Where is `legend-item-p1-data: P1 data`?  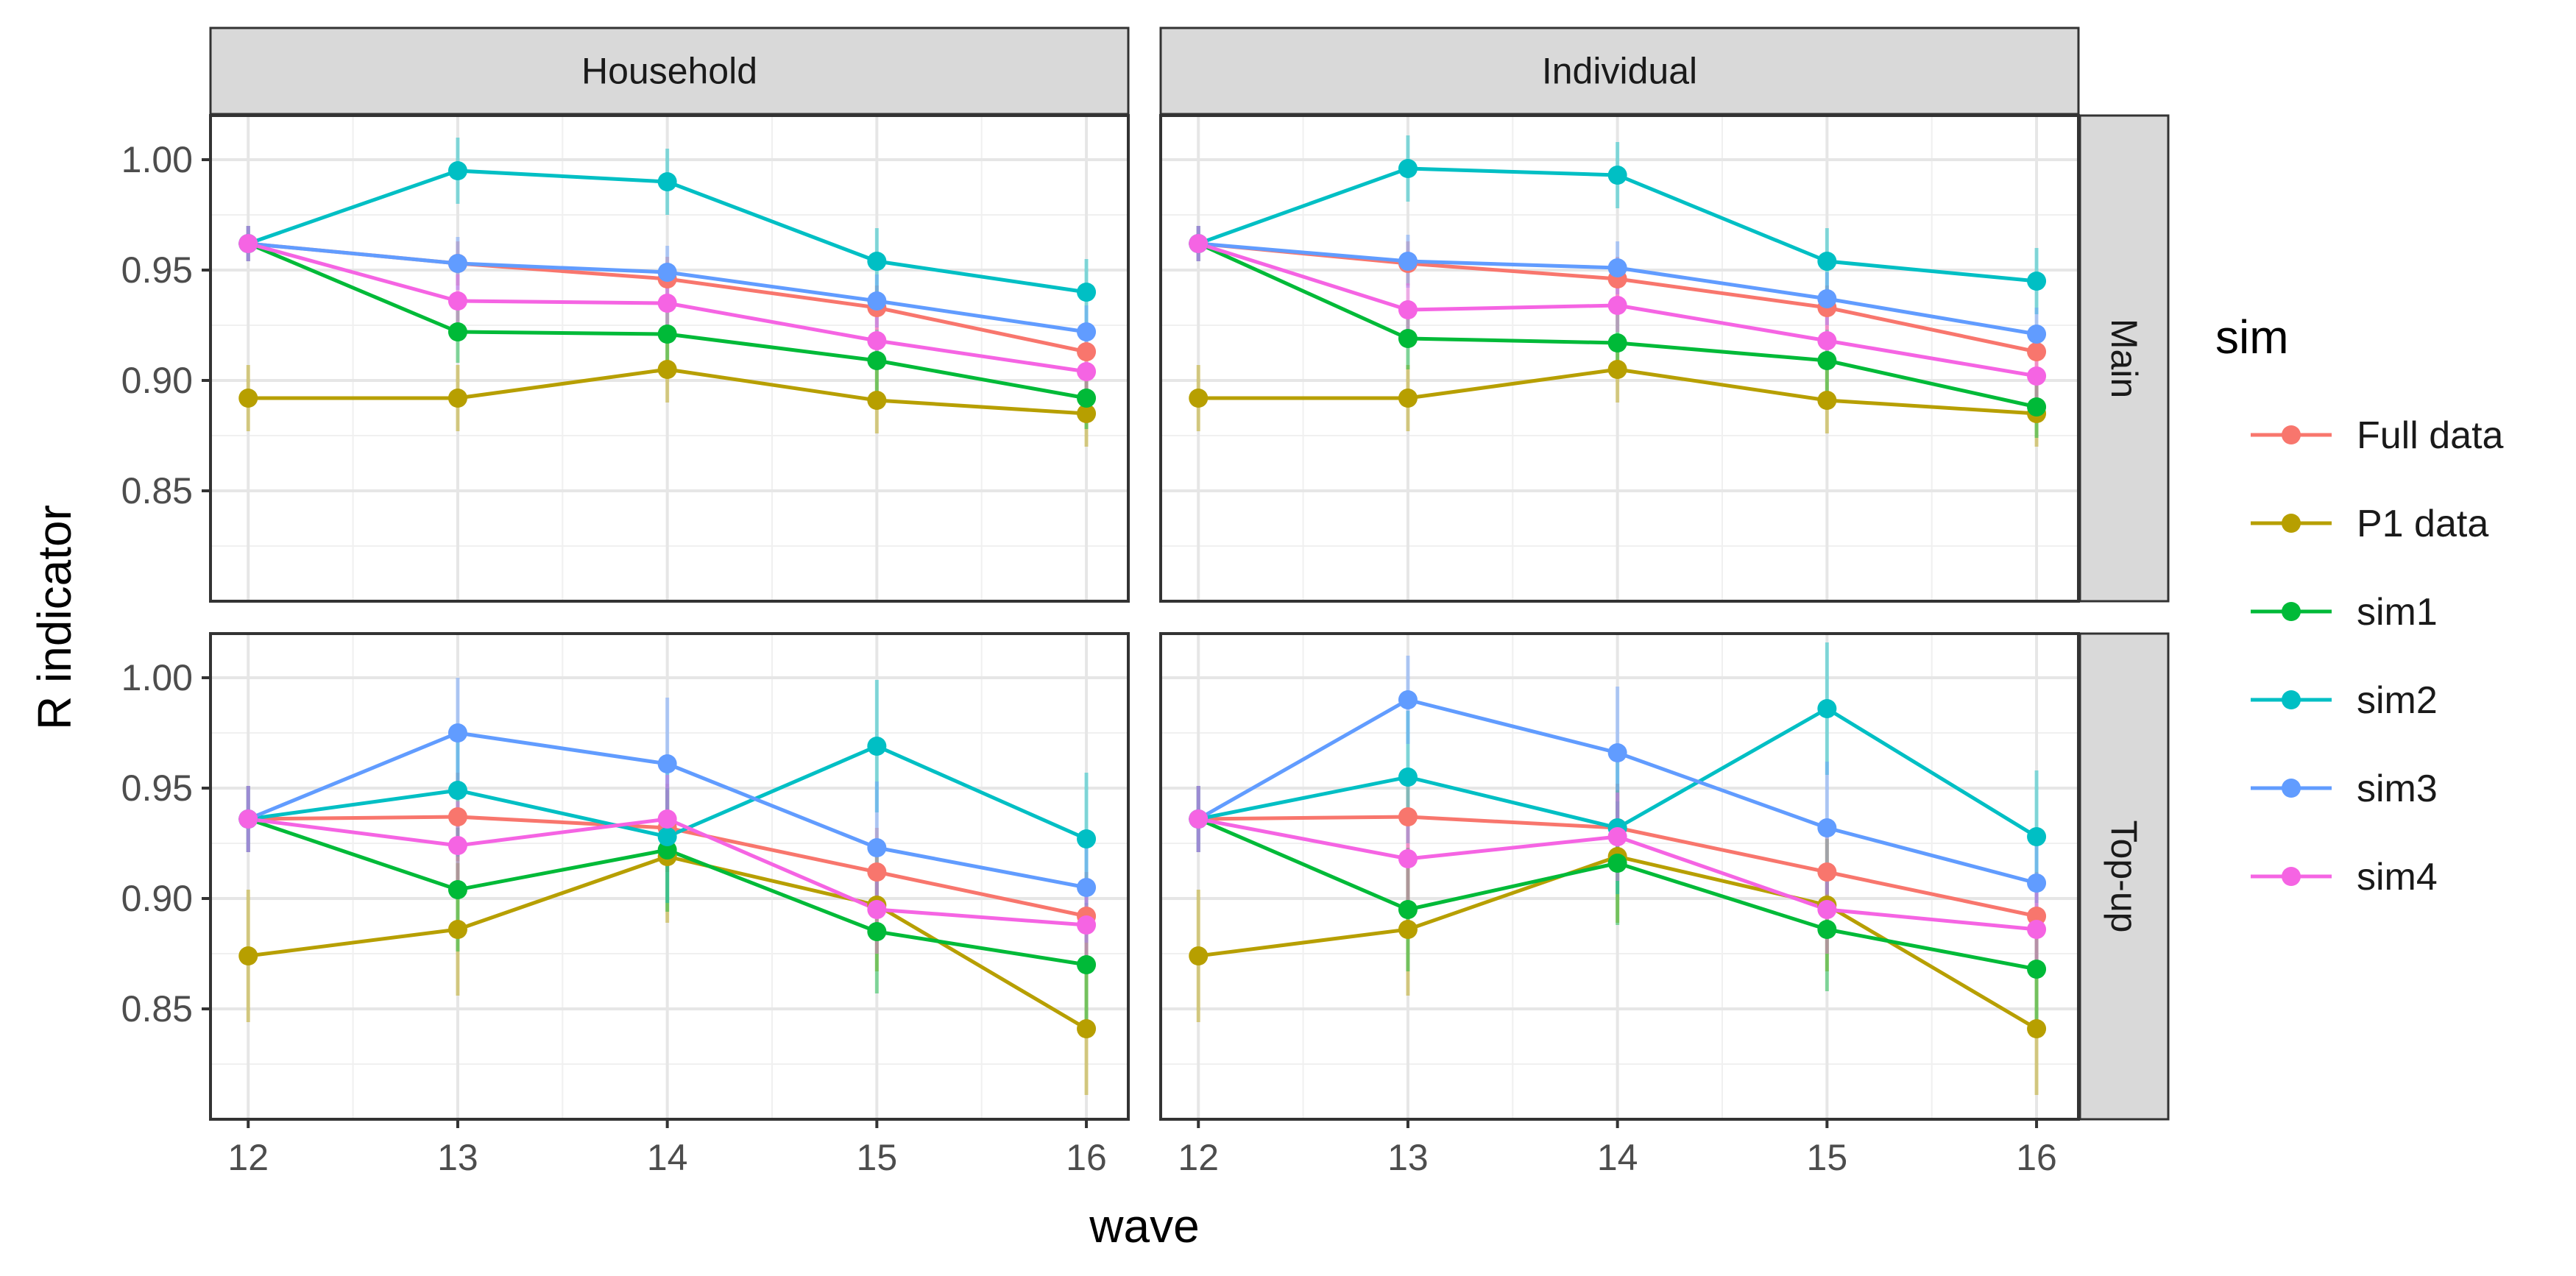 legend-item-p1-data: P1 data is located at coordinates (2369, 524).